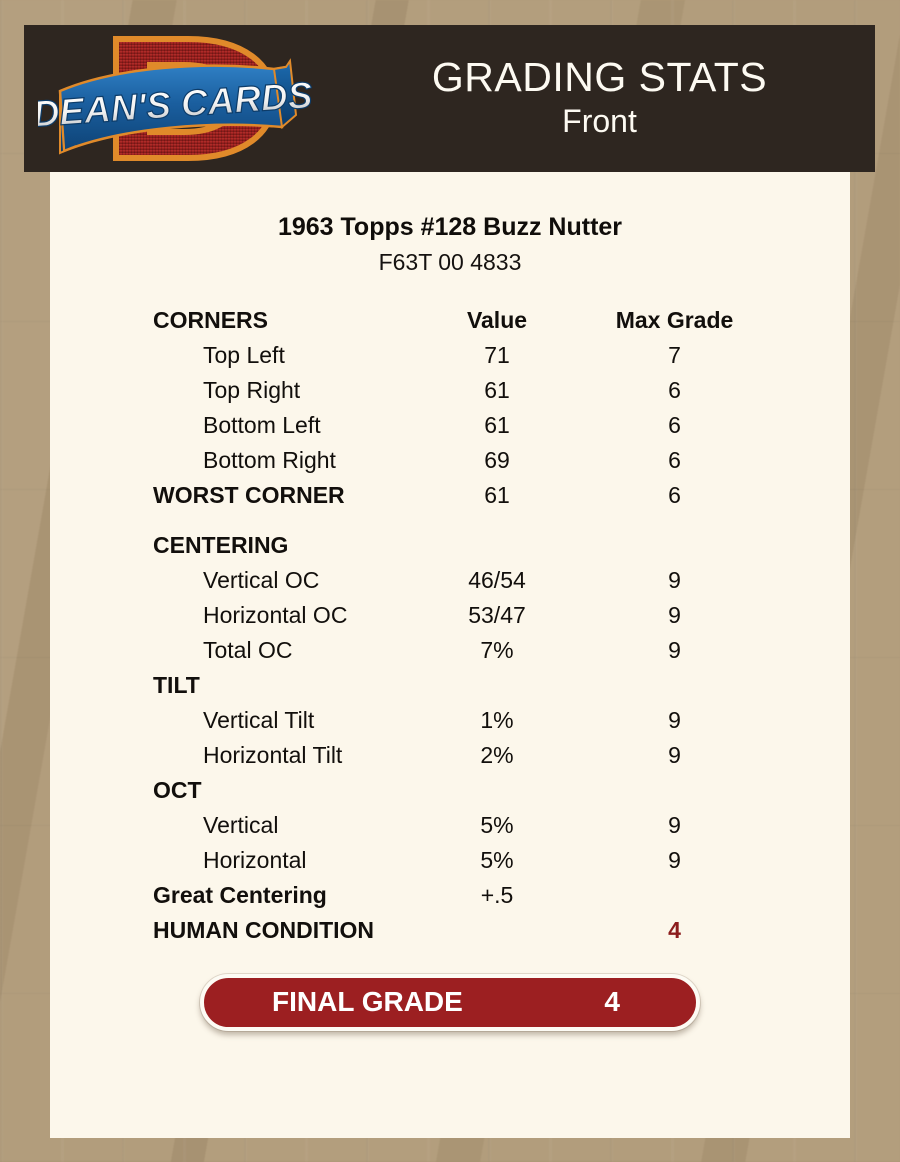  I want to click on row-grade: 7, so click(674, 354).